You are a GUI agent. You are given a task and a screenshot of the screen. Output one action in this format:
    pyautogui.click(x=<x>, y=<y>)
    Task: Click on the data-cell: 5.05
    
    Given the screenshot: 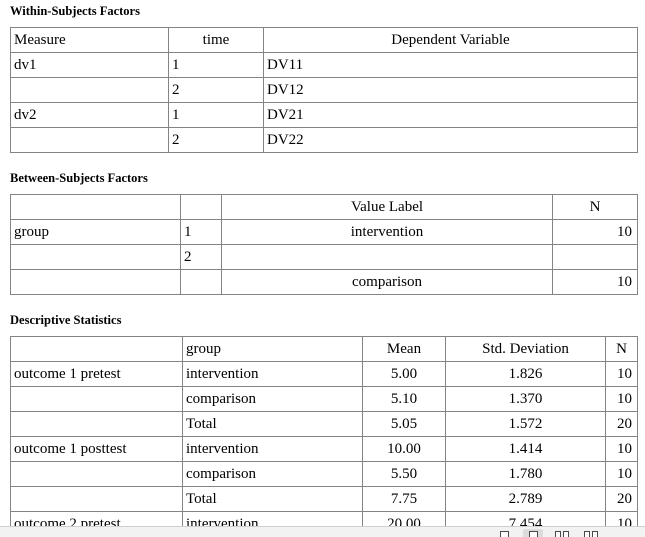 What is the action you would take?
    pyautogui.click(x=404, y=424)
    